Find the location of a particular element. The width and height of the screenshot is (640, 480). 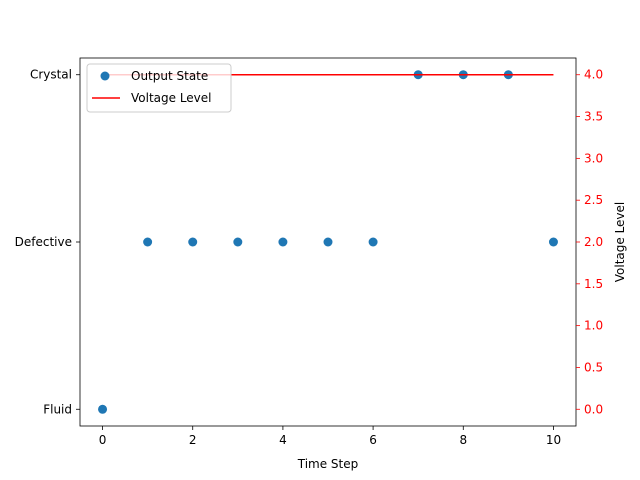

legend-label-output-state: Output State is located at coordinates (169, 76).